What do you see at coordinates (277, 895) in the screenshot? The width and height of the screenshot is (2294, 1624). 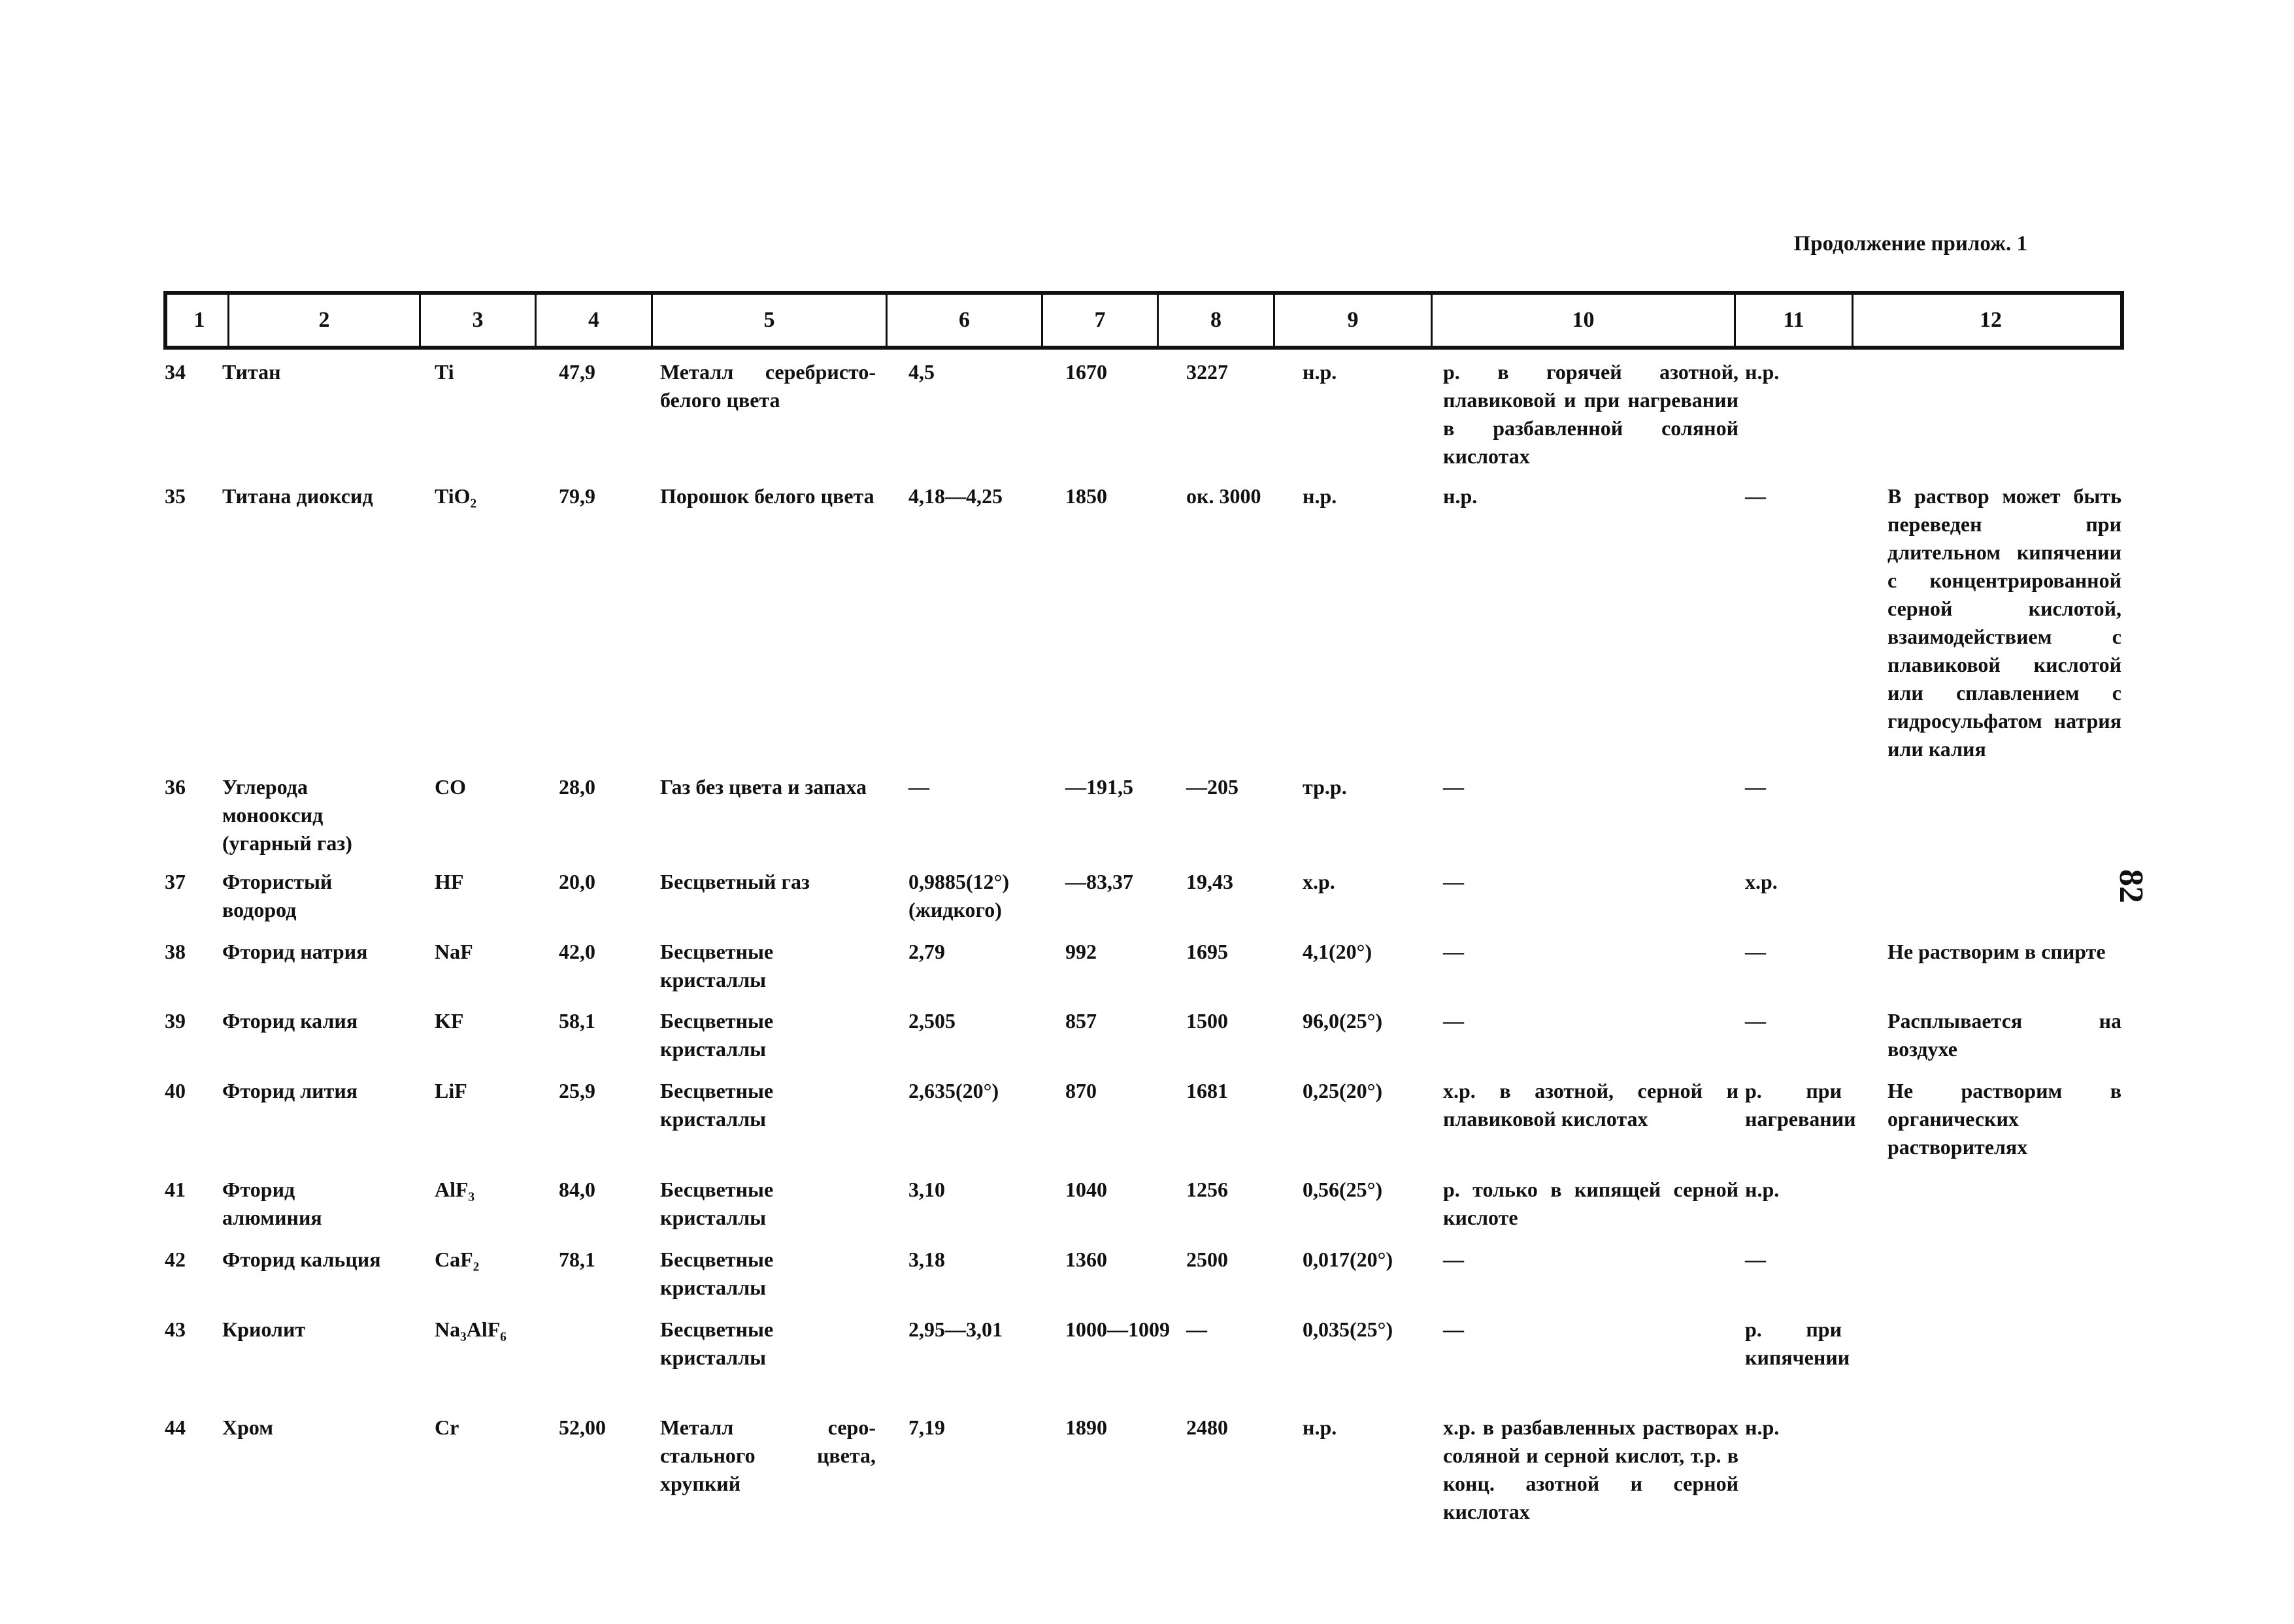 I see `cell-name: Фтористый водород` at bounding box center [277, 895].